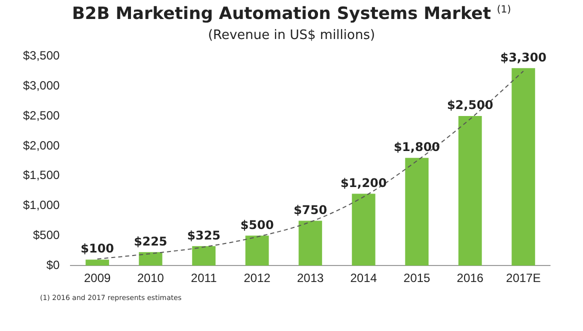 The image size is (583, 331). Describe the element at coordinates (523, 278) in the screenshot. I see `x-tick-label: 2017E` at that location.